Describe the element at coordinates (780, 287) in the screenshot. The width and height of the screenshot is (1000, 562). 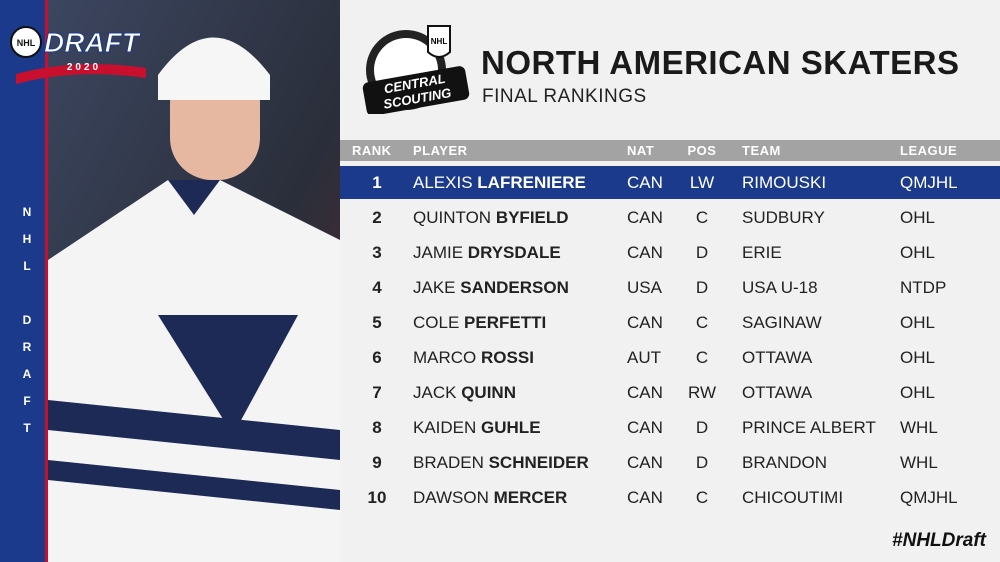
I see `team: USA U-18` at that location.